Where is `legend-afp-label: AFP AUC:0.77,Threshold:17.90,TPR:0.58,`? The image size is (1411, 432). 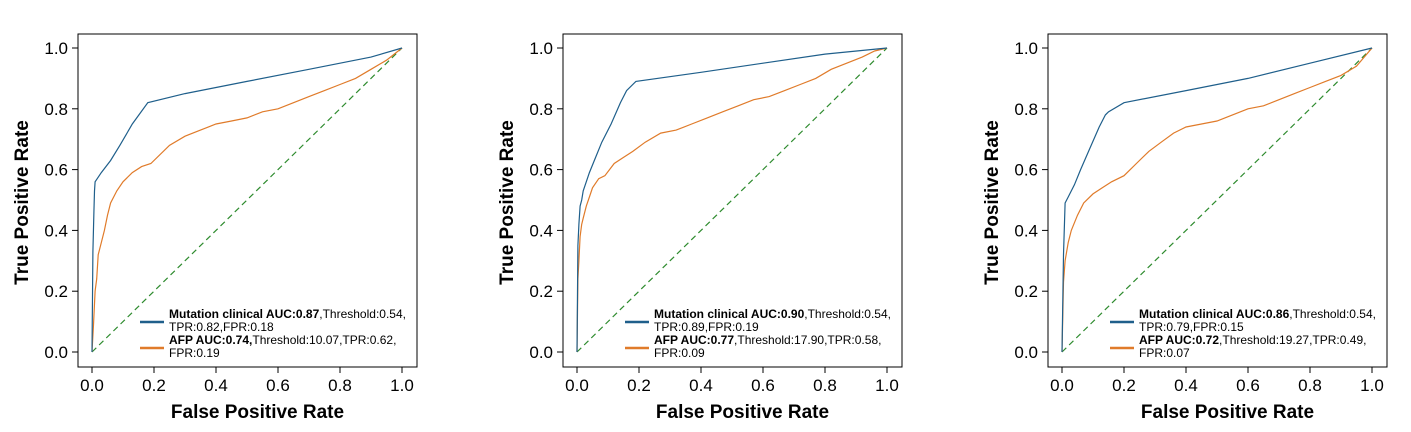
legend-afp-label: AFP AUC:0.77,Threshold:17.90,TPR:0.58, is located at coordinates (767, 340).